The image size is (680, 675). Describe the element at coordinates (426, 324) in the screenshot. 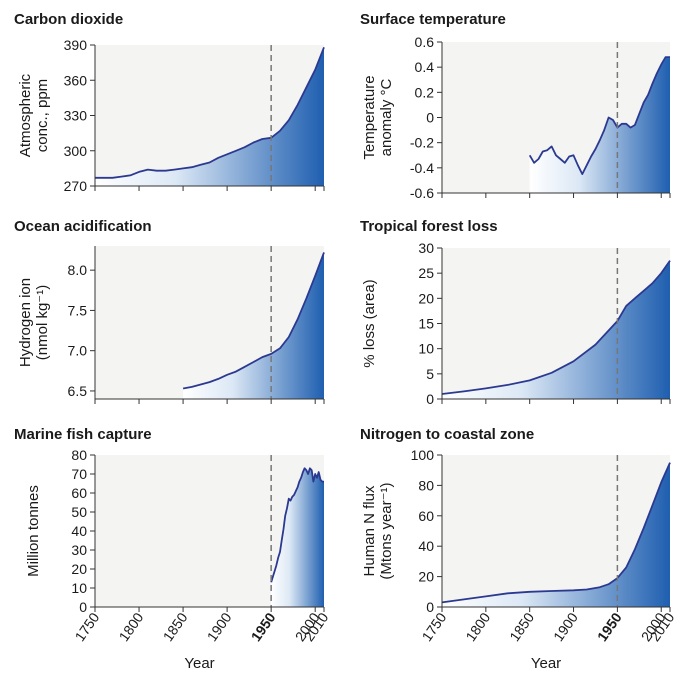

I see `y-tick-label: 15` at that location.